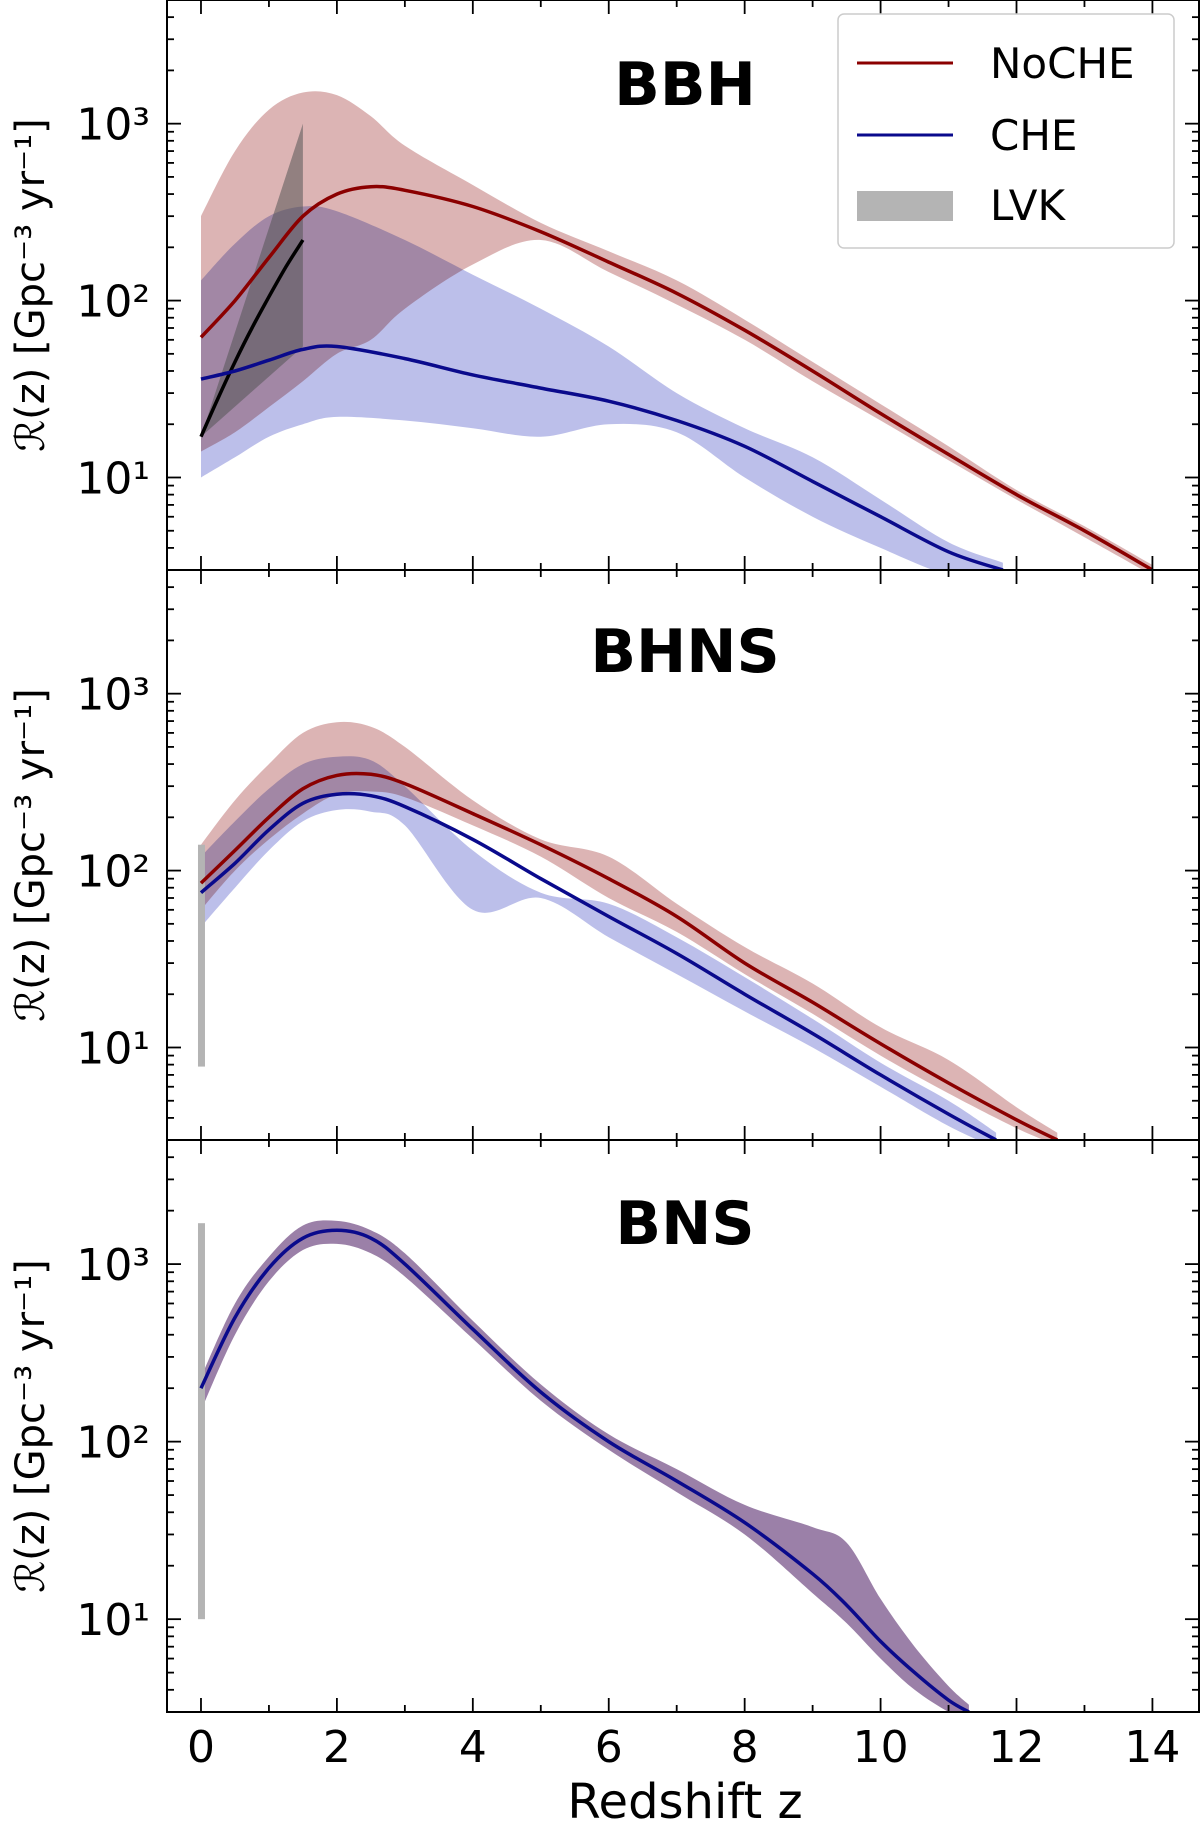 The width and height of the screenshot is (1200, 1822). I want to click on lvk-fit-line, so click(252, 338).